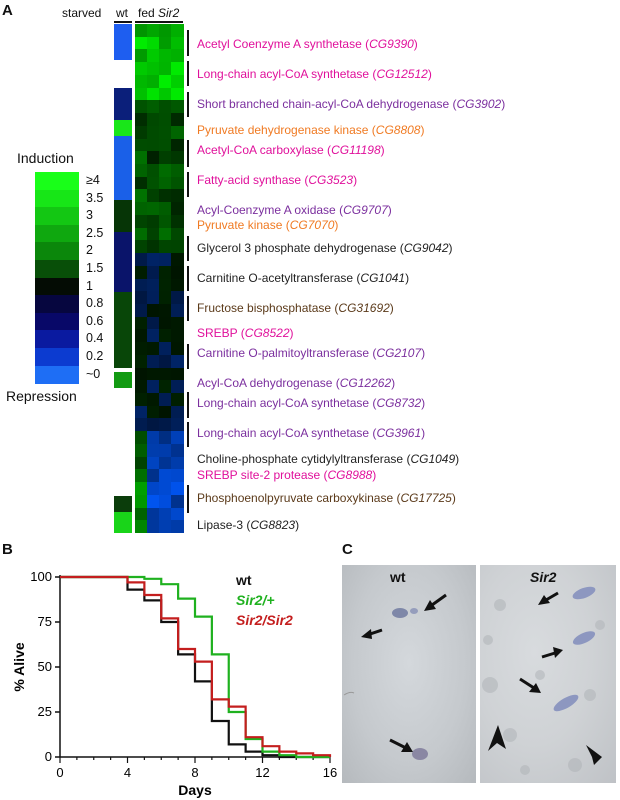 The image size is (620, 800). I want to click on gene-id: CG3961, so click(399, 433).